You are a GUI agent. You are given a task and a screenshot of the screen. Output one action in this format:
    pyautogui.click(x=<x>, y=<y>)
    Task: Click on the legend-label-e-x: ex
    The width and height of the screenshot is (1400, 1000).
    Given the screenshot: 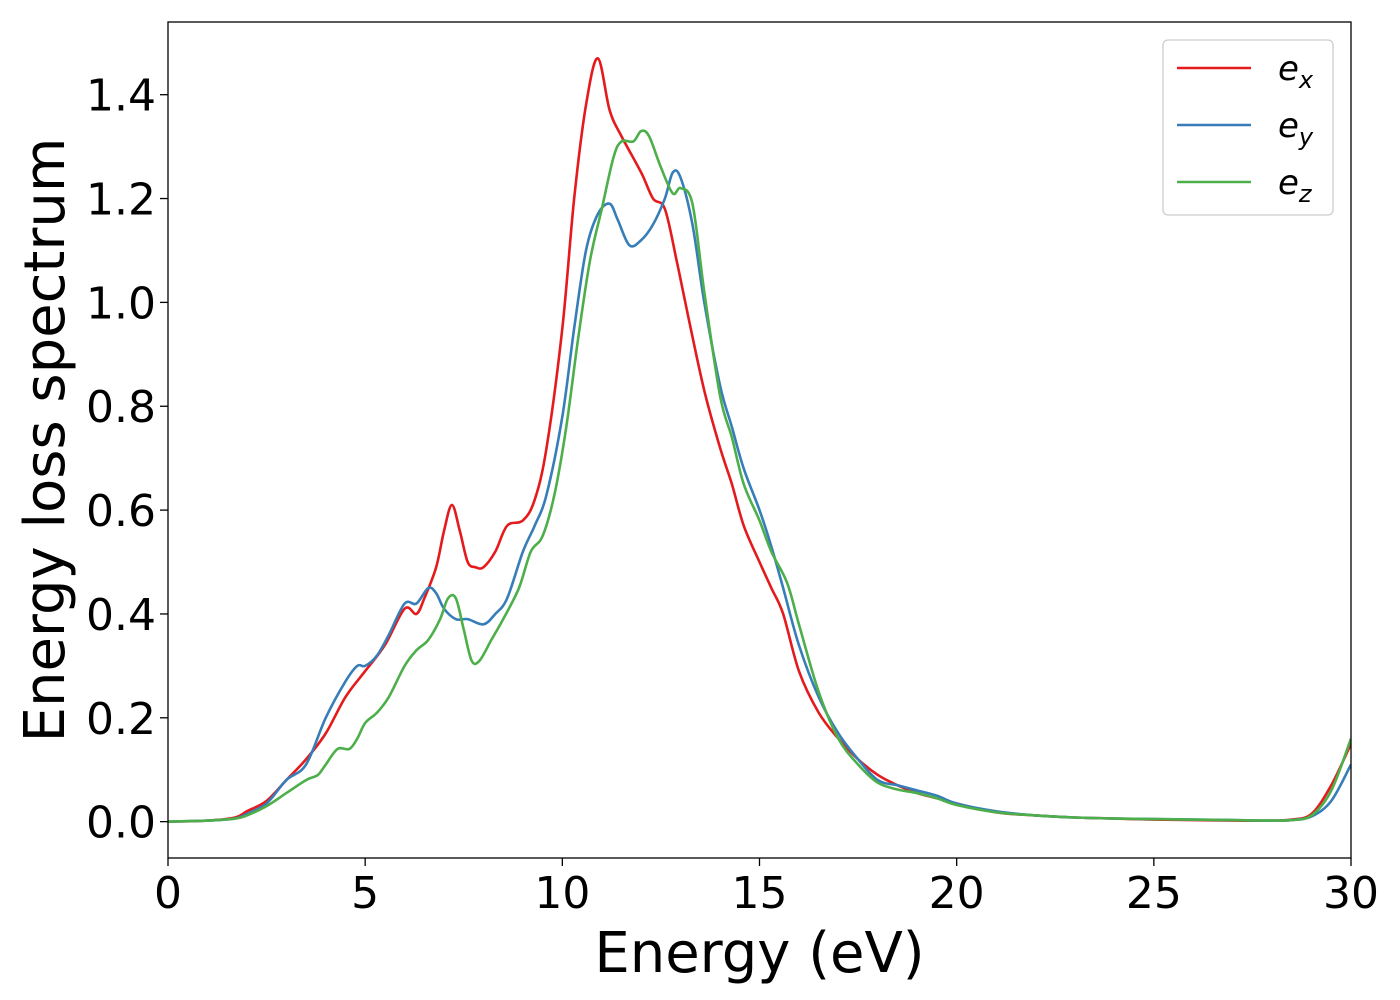 What is the action you would take?
    pyautogui.click(x=1296, y=71)
    